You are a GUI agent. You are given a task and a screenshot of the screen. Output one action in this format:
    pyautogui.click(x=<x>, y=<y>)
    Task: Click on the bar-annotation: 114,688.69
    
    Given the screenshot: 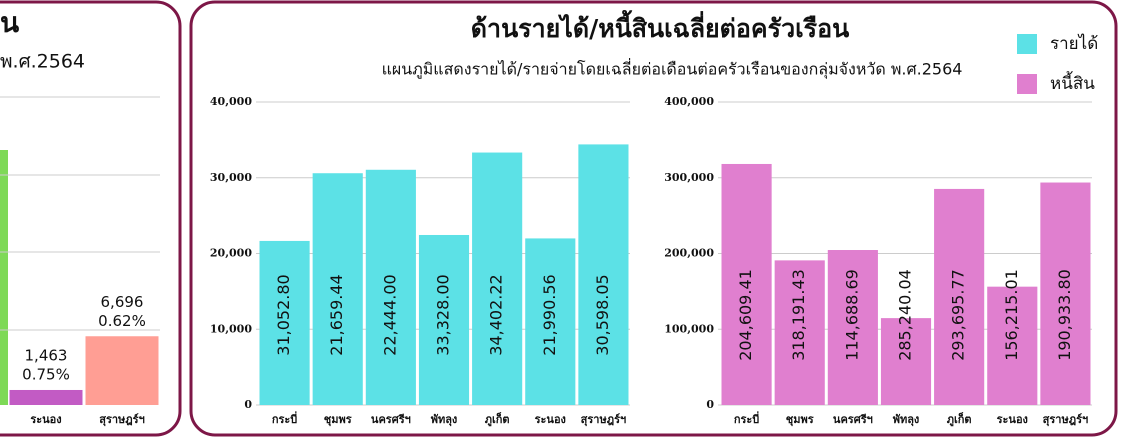 What is the action you would take?
    pyautogui.click(x=851, y=315)
    